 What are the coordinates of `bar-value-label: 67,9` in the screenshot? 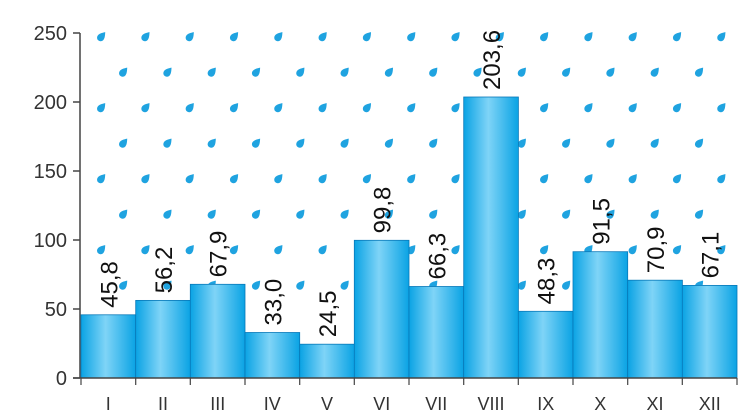 It's located at (219, 254).